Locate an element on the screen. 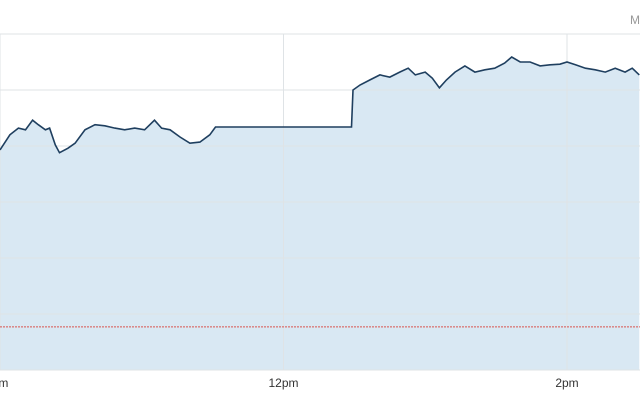 This screenshot has height=420, width=640. corner-label: M is located at coordinates (635, 20).